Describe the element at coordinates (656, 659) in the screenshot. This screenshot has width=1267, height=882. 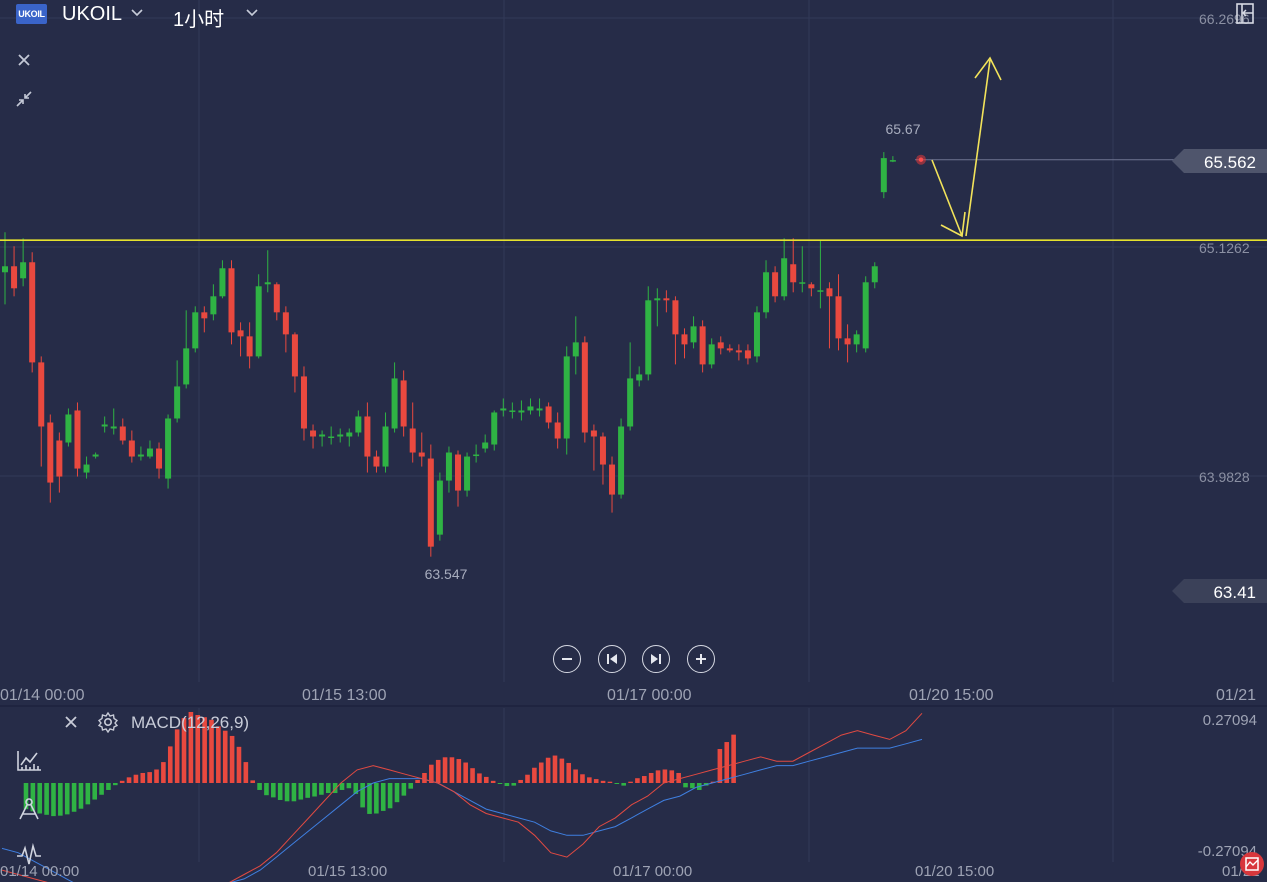
I see `skip-forward-icon` at that location.